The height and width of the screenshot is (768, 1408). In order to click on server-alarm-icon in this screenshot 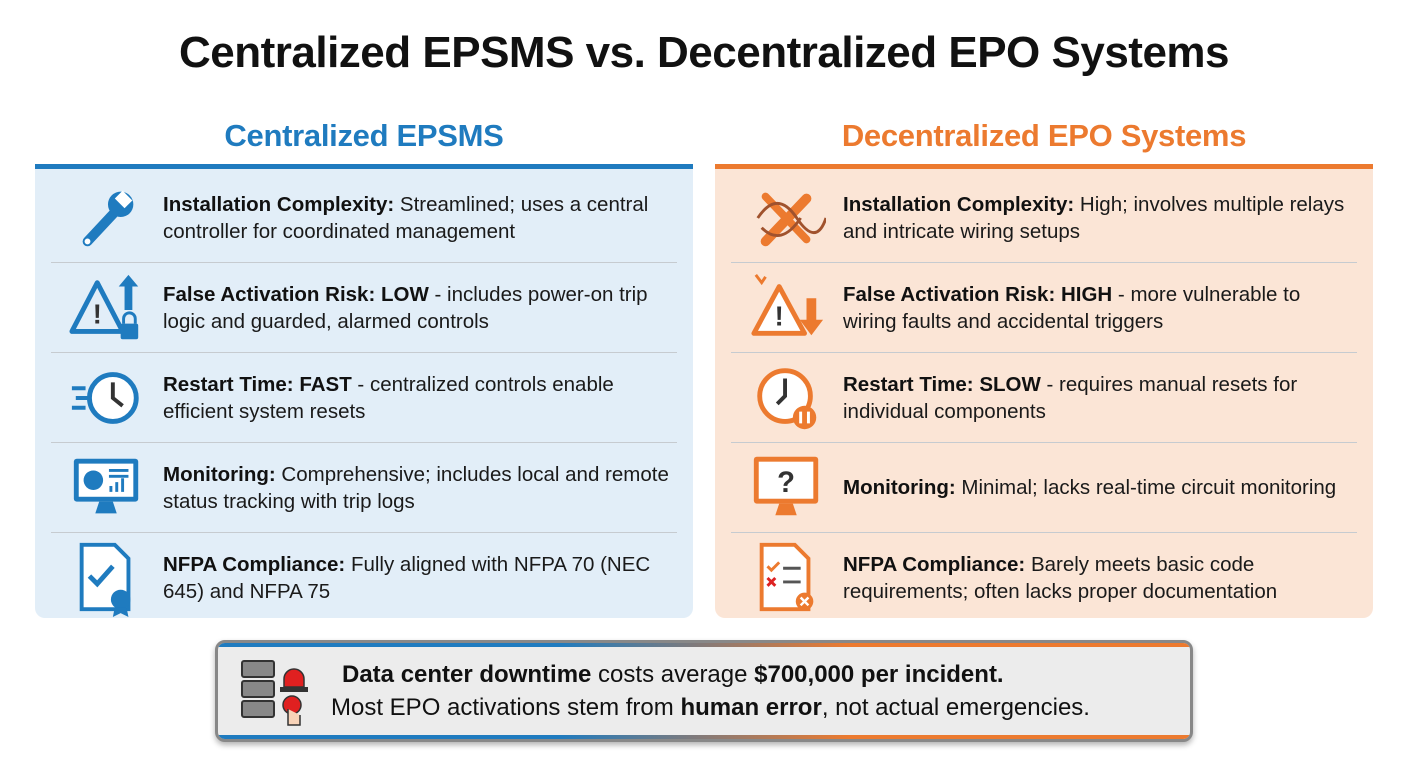, I will do `click(274, 693)`.